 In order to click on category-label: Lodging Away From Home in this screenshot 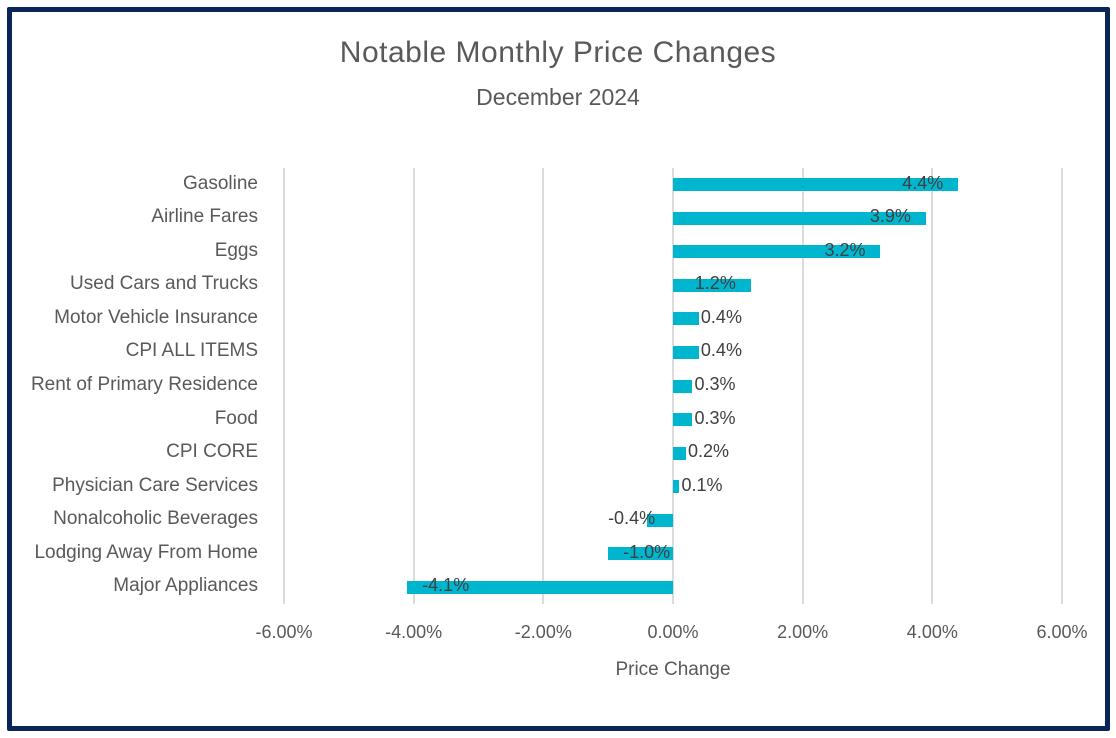, I will do `click(146, 552)`.